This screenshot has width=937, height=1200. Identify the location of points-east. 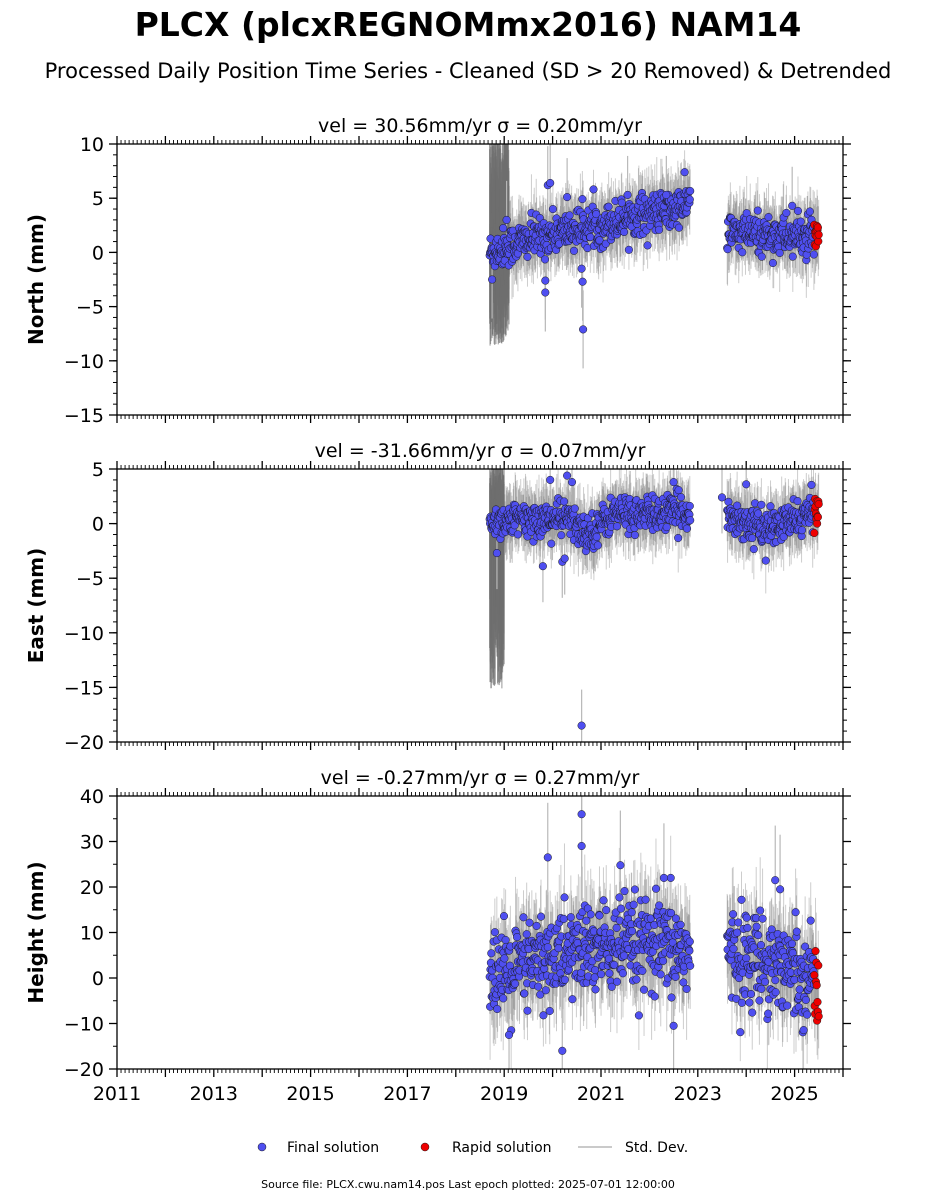
(654, 600).